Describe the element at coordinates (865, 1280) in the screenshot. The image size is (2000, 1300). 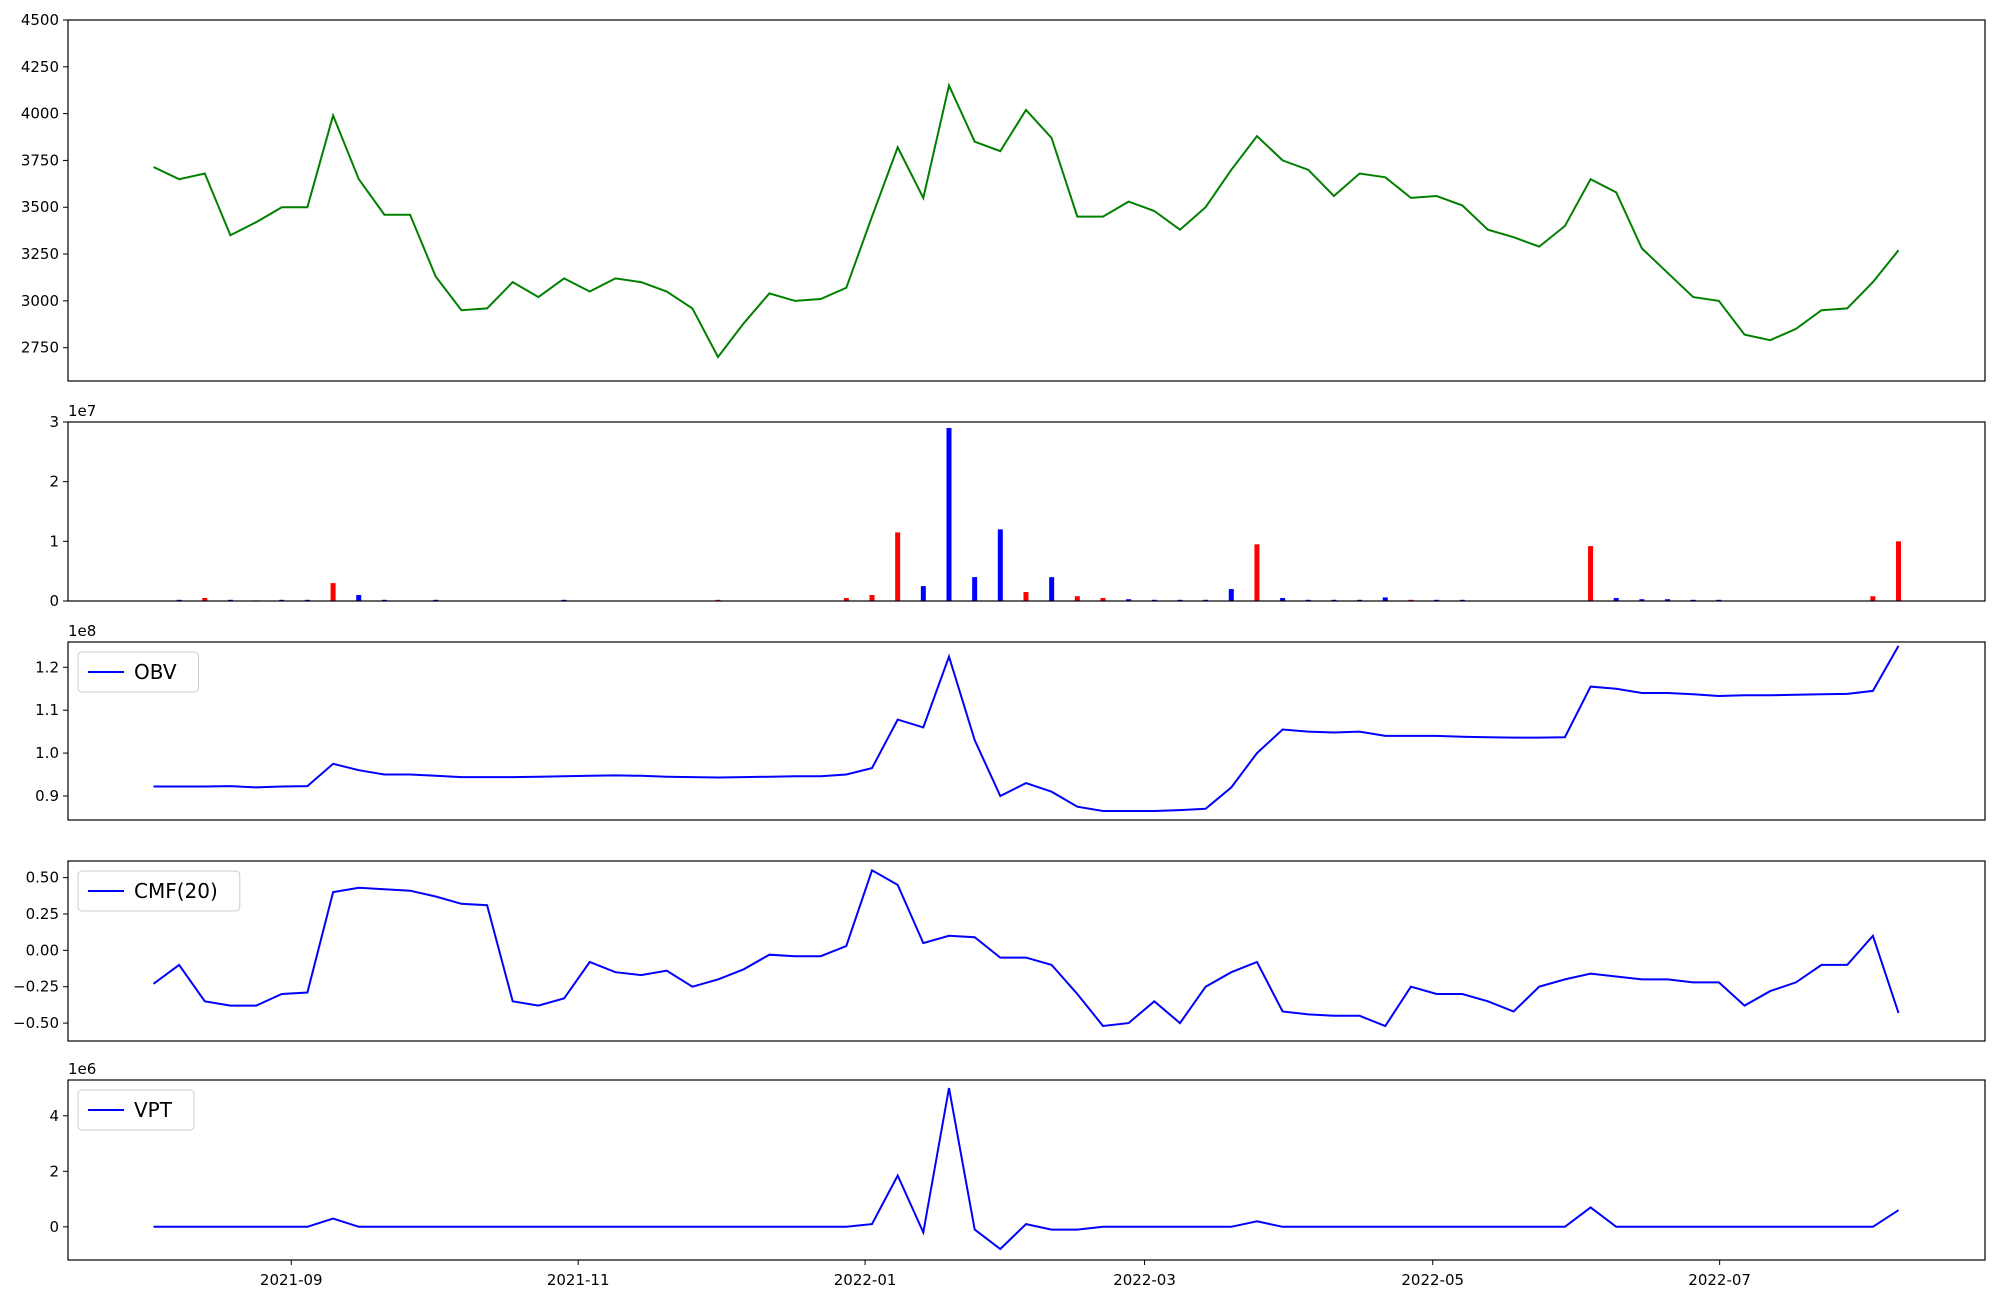
I see `x-tick-label: 2022-01` at that location.